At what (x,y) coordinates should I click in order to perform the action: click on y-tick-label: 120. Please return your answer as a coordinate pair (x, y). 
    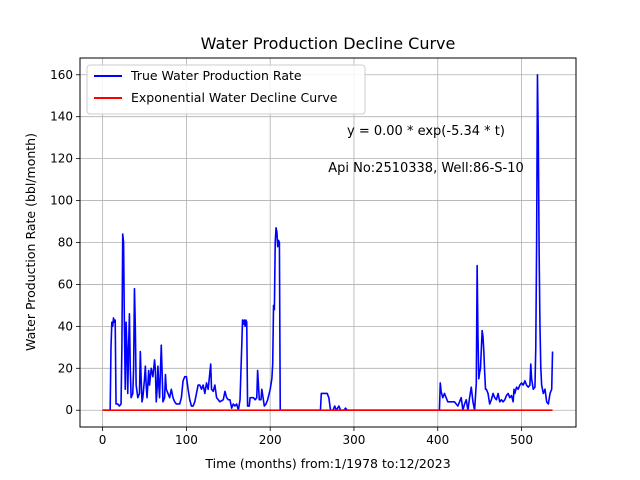
    Looking at the image, I should click on (61, 159).